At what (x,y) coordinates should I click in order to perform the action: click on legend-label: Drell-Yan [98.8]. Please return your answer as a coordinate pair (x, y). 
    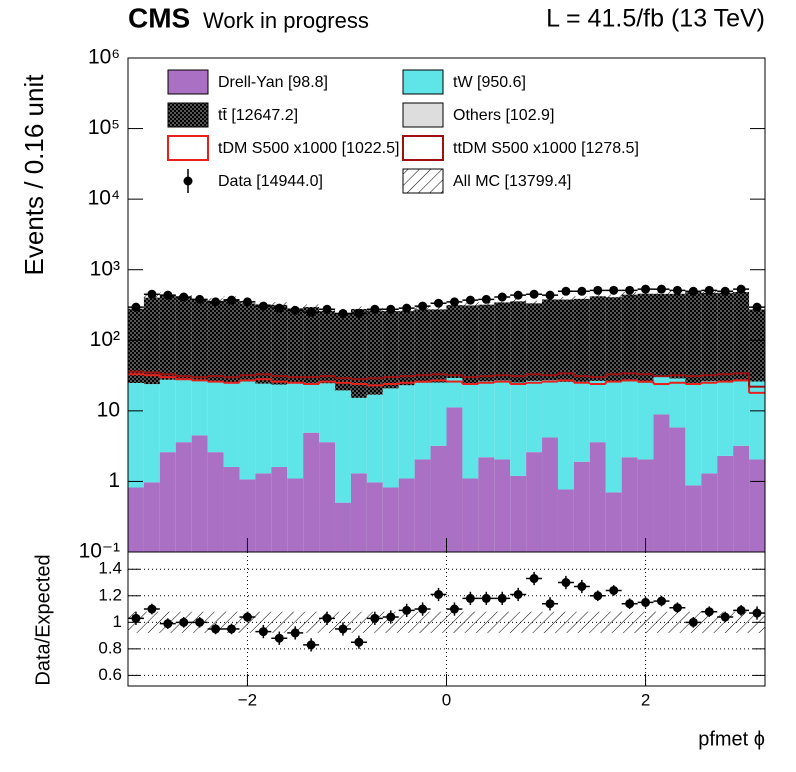
    Looking at the image, I should click on (273, 82).